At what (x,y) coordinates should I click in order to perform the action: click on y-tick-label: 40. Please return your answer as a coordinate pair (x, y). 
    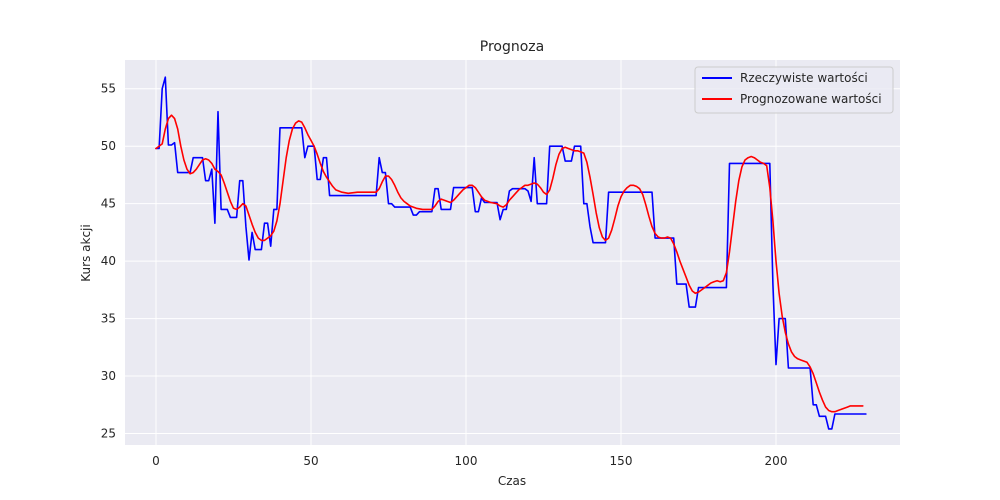
    Looking at the image, I should click on (108, 261).